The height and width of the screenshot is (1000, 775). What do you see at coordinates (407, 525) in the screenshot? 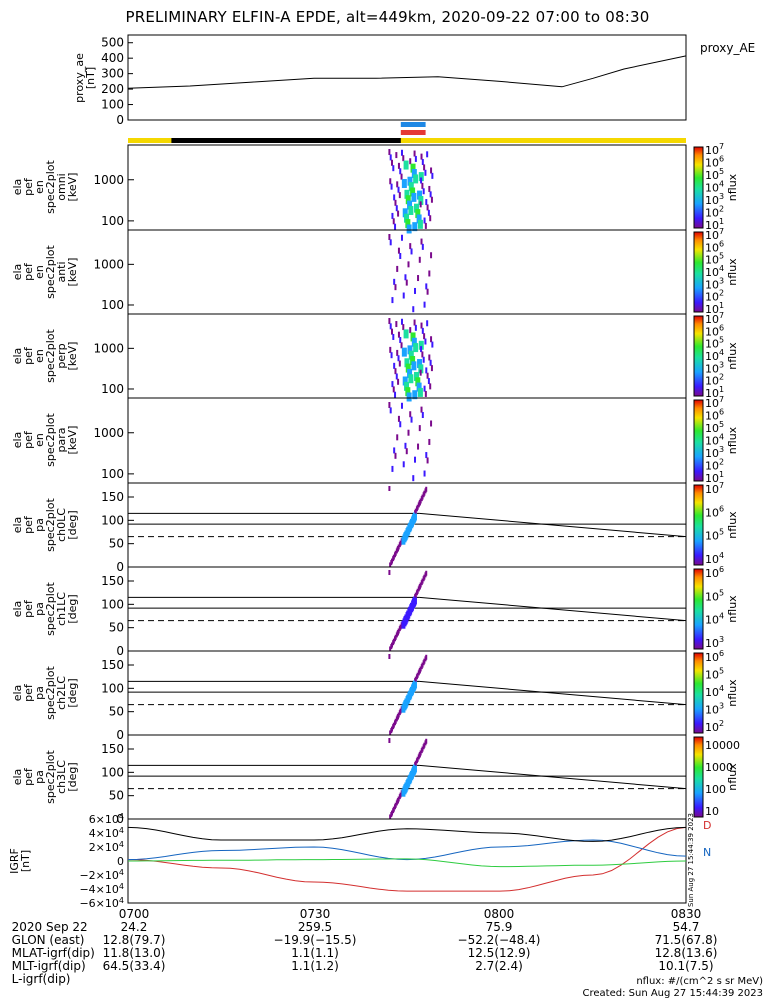
I see `ch0-frame` at bounding box center [407, 525].